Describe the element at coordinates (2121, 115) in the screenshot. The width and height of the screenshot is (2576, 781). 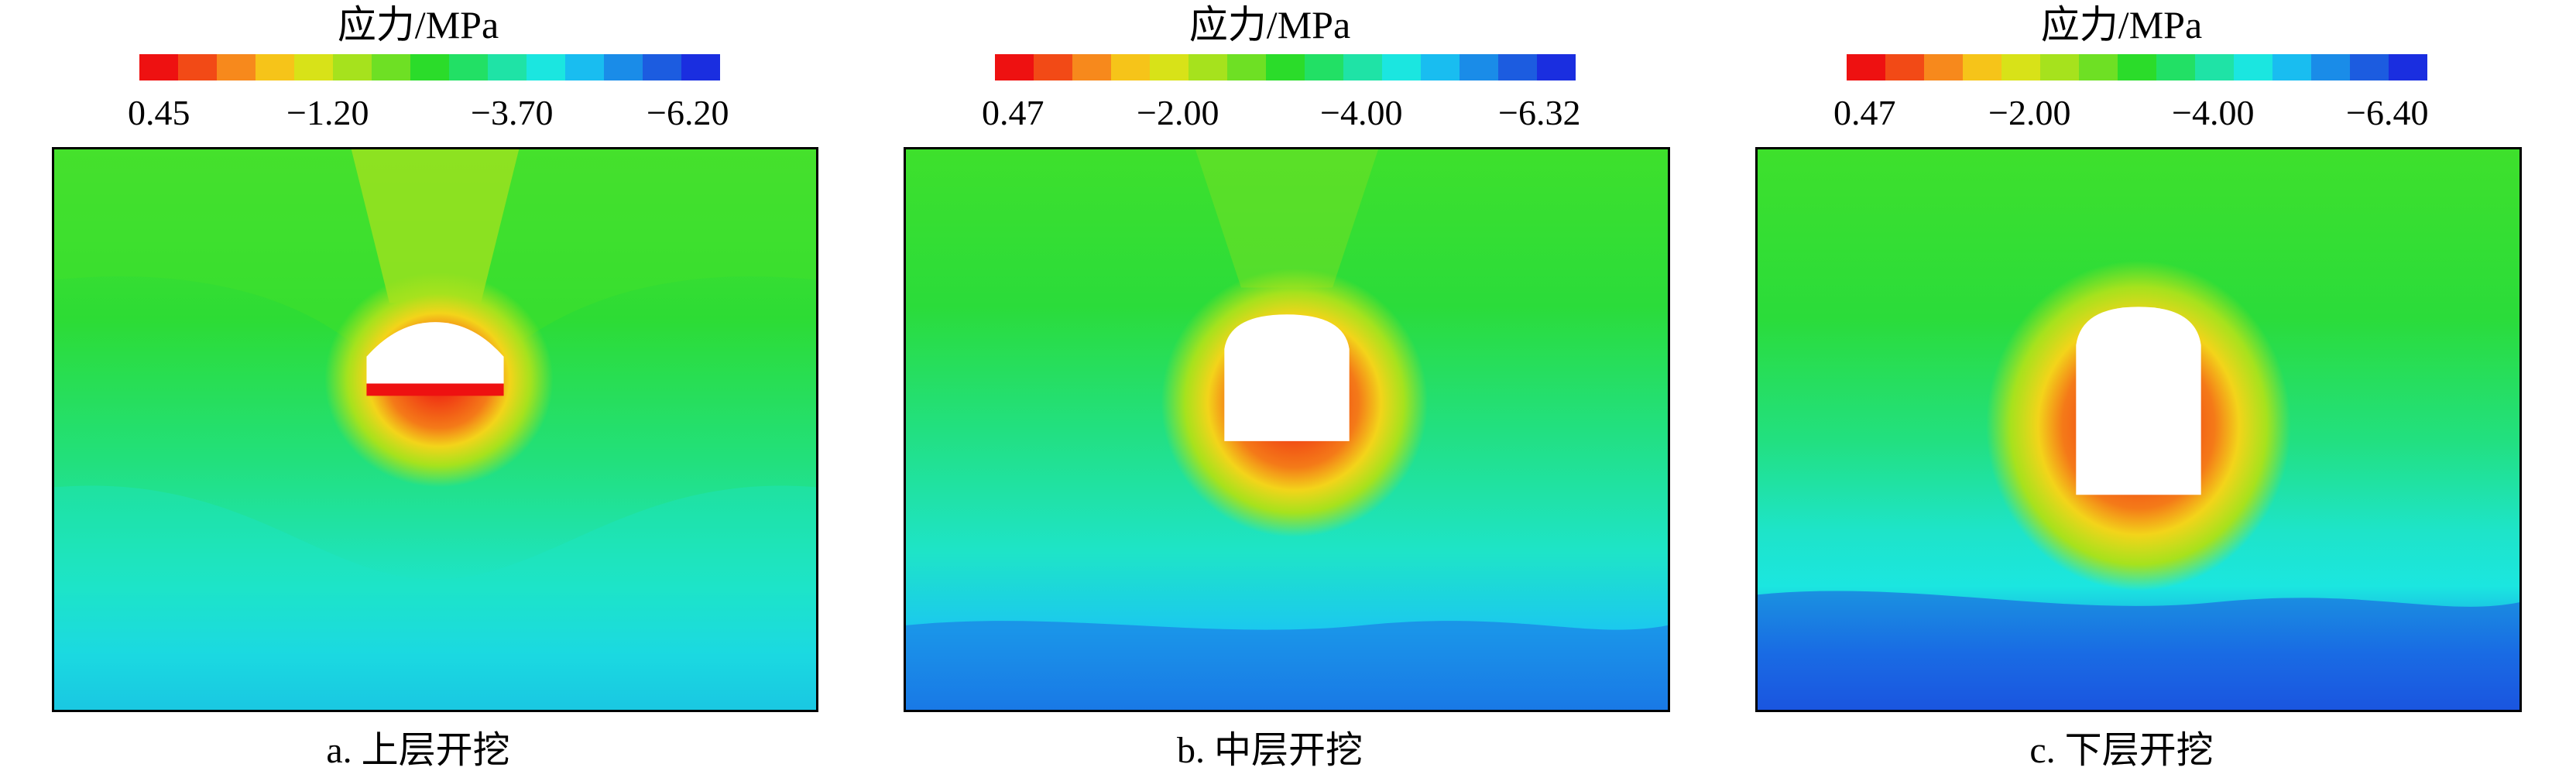
I see `colorbar-ticks: 0.47 −2.00 −4.00 −6.40` at that location.